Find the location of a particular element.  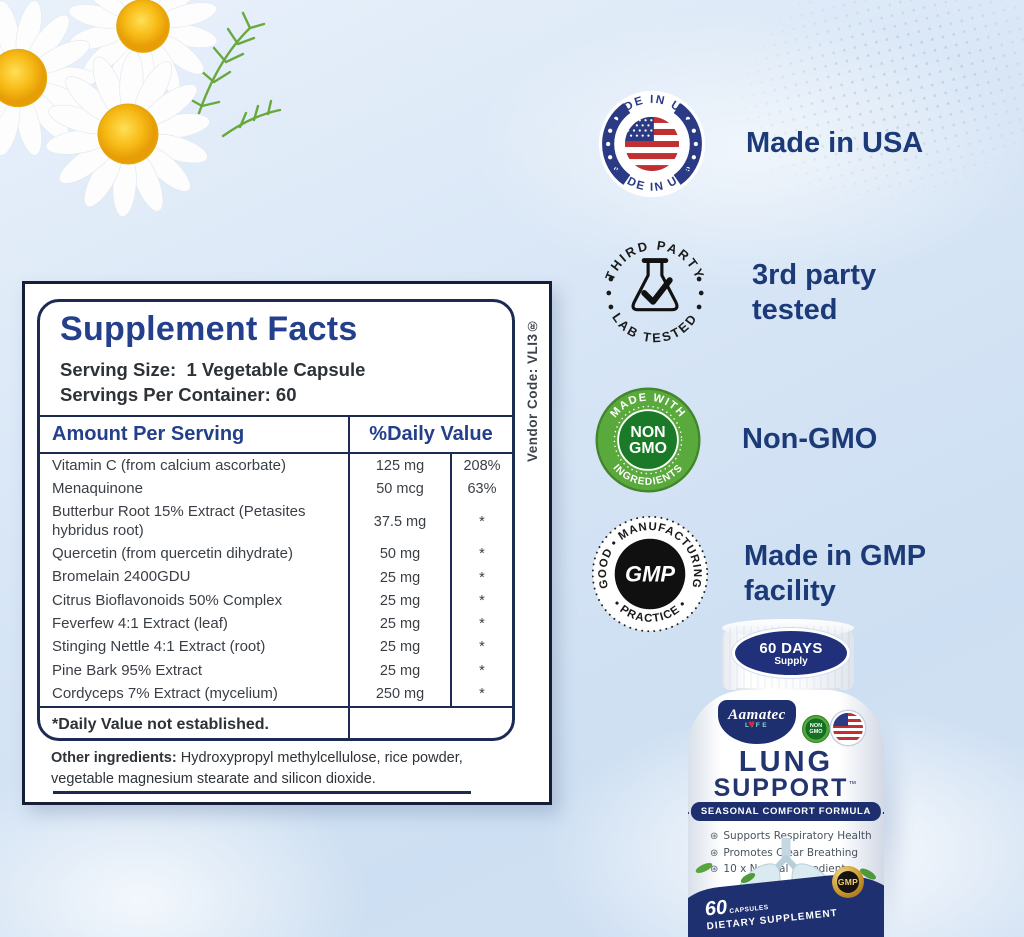

ingredient-name: Citrus Bioflavonoids 50% Complex is located at coordinates (167, 600).